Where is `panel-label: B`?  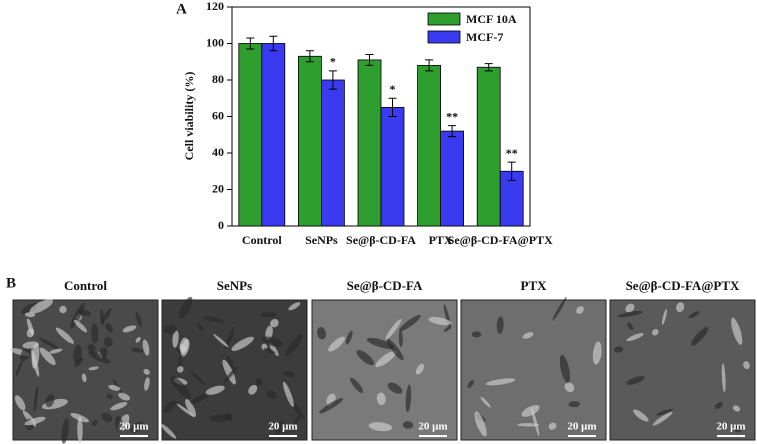 panel-label: B is located at coordinates (11, 283).